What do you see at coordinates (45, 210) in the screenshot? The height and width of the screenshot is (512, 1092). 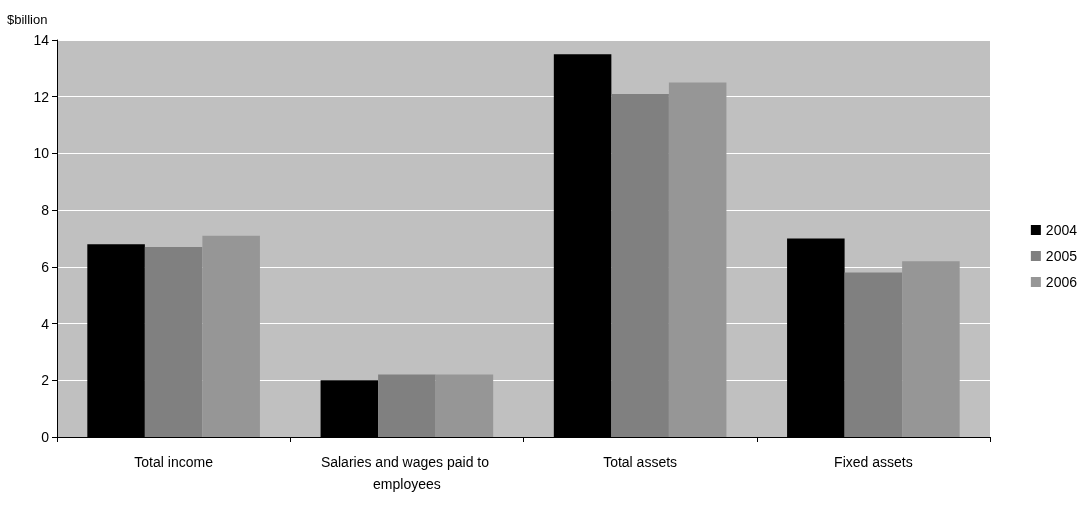 I see `y-tick-label: 8` at bounding box center [45, 210].